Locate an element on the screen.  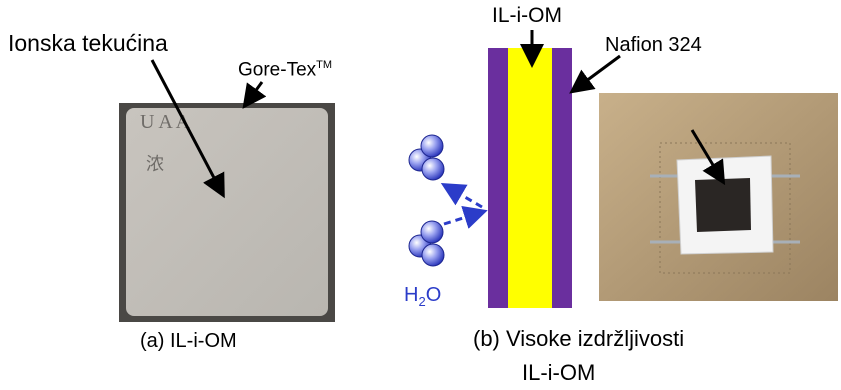
svg-text: U A A is located at coordinates (165, 122).